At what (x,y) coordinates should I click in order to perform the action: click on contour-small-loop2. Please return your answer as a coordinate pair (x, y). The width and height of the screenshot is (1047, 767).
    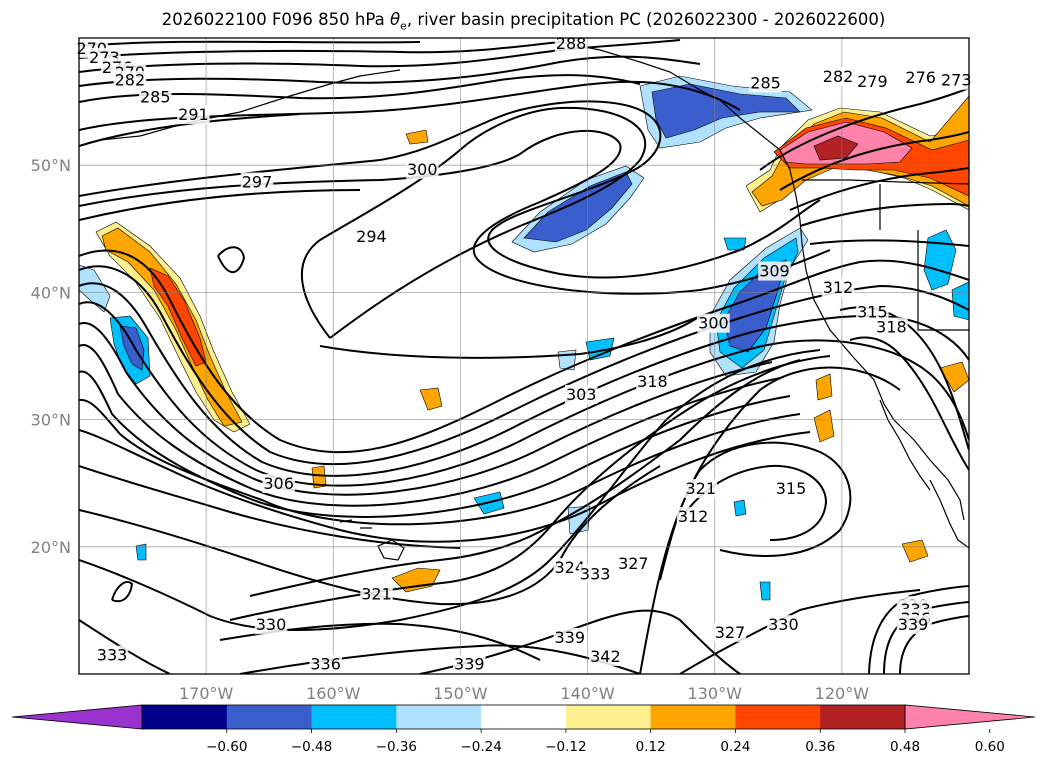
    Looking at the image, I should click on (231, 259).